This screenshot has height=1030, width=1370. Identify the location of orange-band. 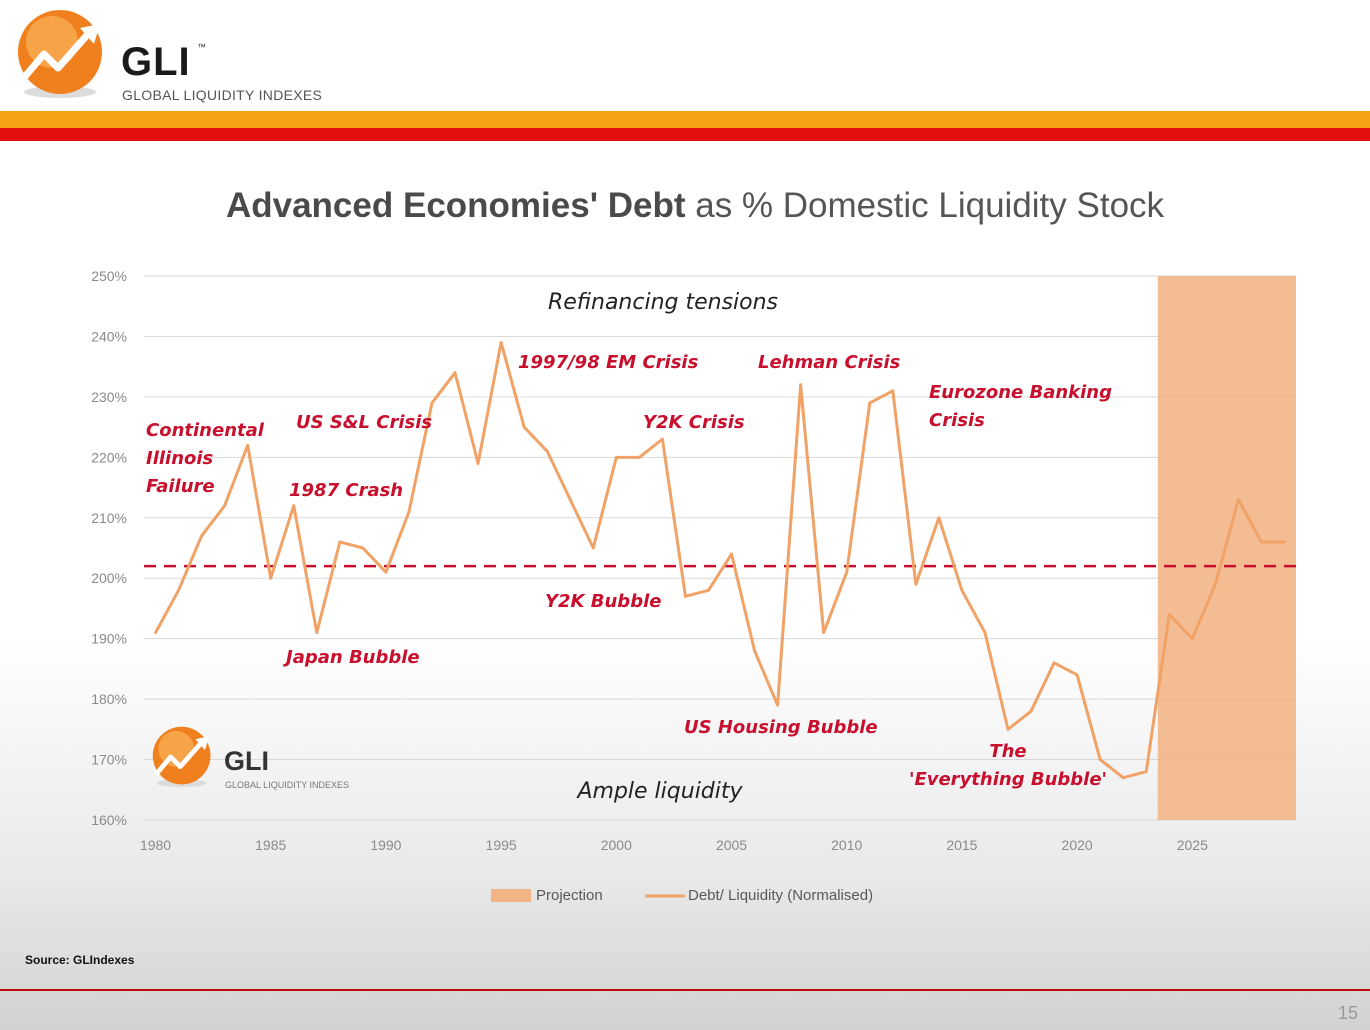
(685, 119).